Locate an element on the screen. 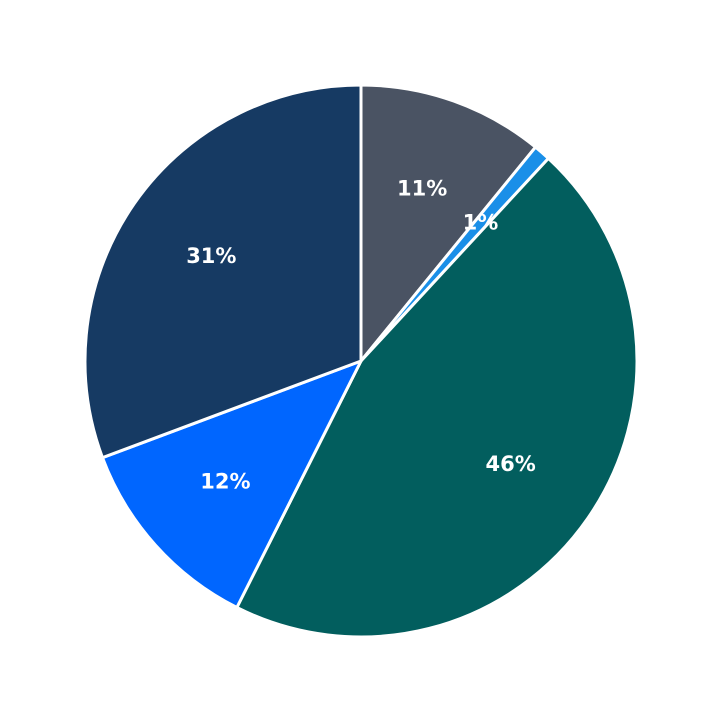 The height and width of the screenshot is (723, 723). slice-label: 11% is located at coordinates (422, 188).